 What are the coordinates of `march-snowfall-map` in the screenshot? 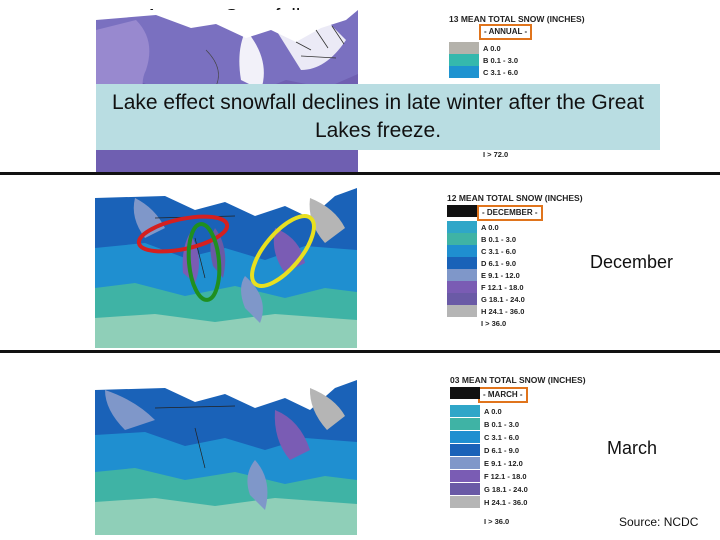 It's located at (226, 457).